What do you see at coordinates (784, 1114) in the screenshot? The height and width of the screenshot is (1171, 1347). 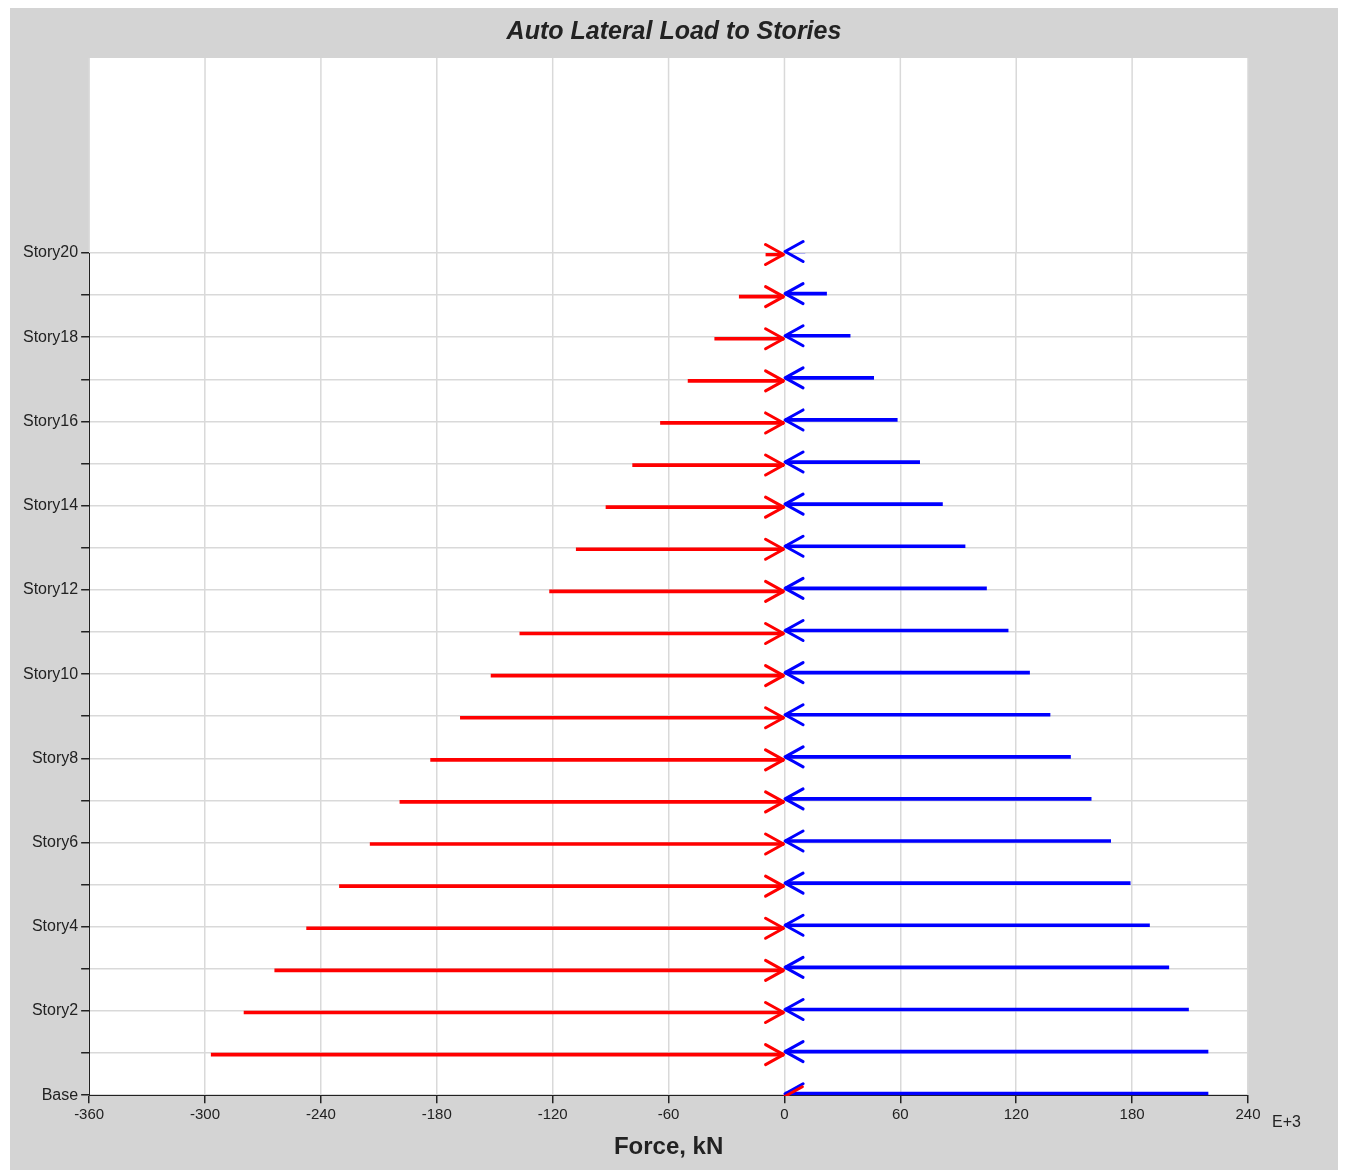 I see `x-tick-label: 0` at bounding box center [784, 1114].